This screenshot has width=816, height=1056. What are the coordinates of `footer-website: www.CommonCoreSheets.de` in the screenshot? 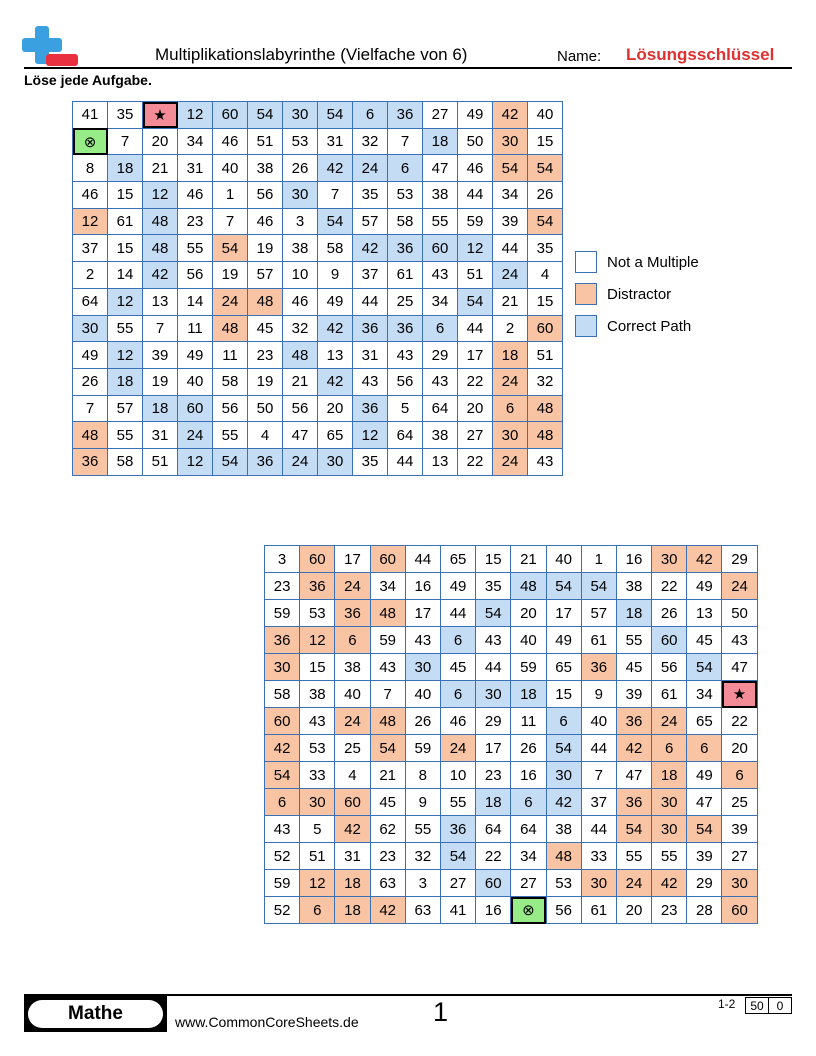 It's located at (267, 1022).